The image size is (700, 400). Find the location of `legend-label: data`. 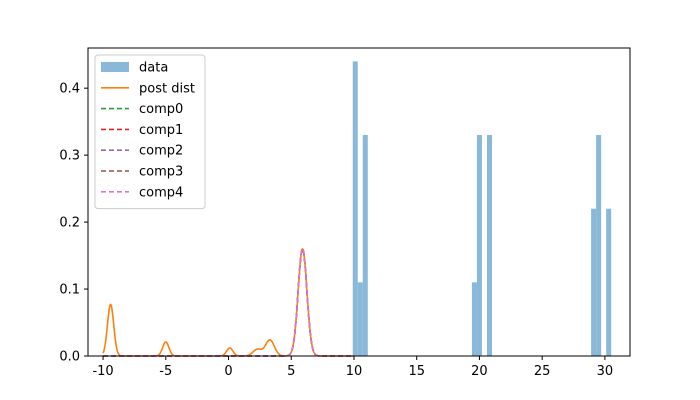

legend-label: data is located at coordinates (153, 68).